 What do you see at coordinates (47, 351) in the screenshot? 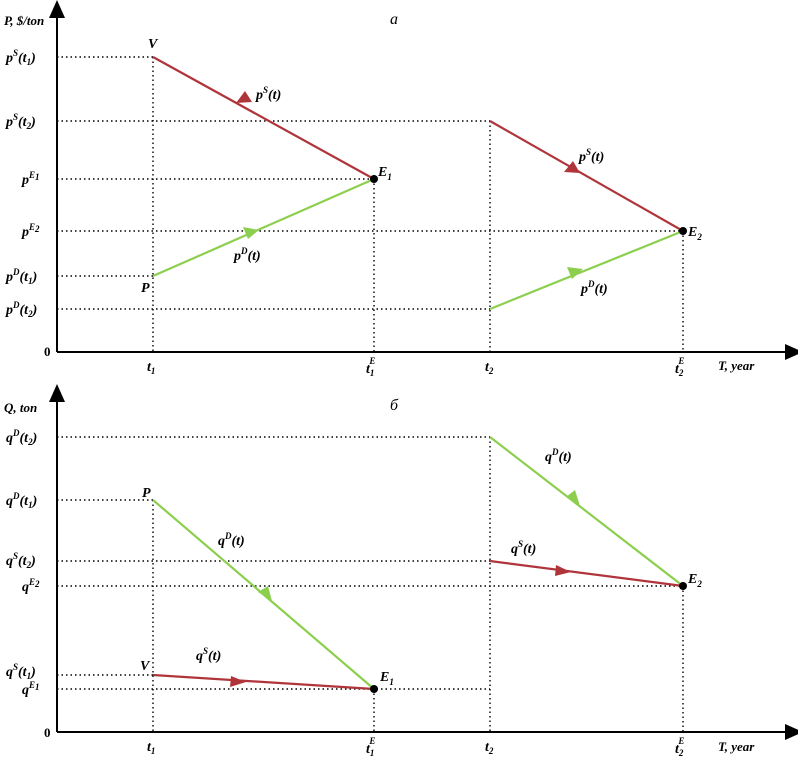
I see `panel-a-origin: 0` at bounding box center [47, 351].